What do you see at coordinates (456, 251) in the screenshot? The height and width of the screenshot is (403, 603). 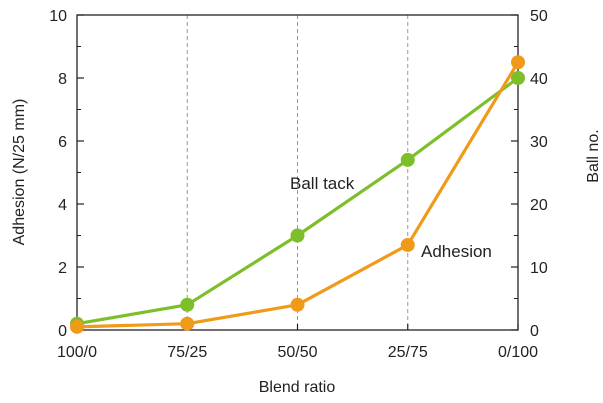 I see `adhesion-label: Adhesion` at bounding box center [456, 251].